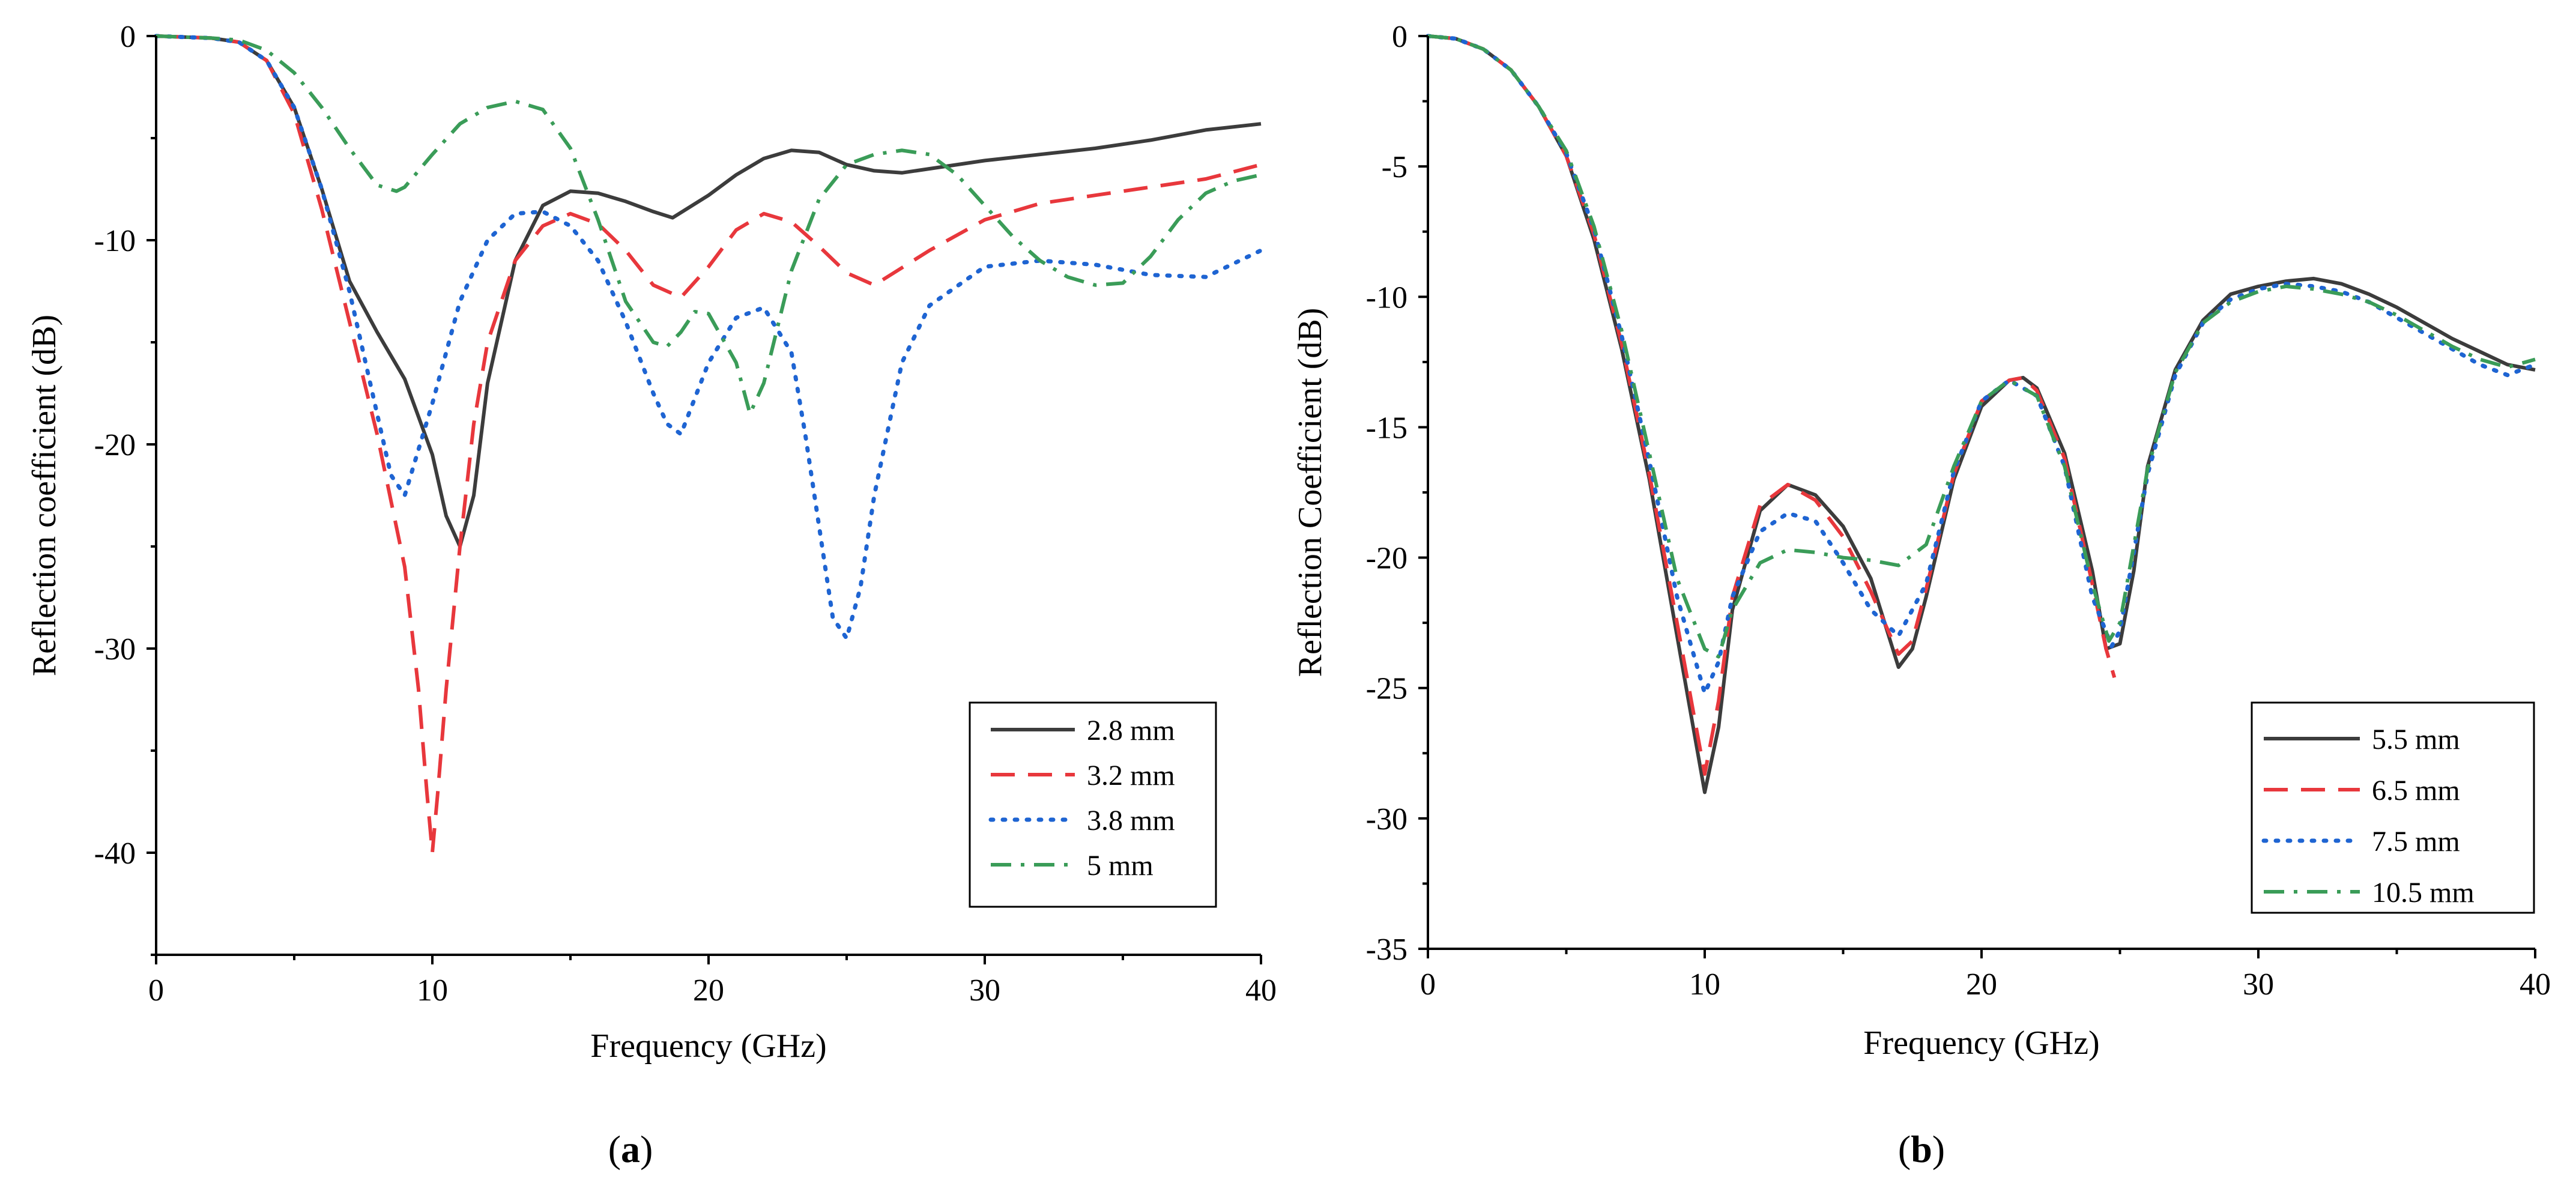 This screenshot has width=2576, height=1186. Describe the element at coordinates (1386, 689) in the screenshot. I see `panel-b-y-tick-label: -25` at that location.